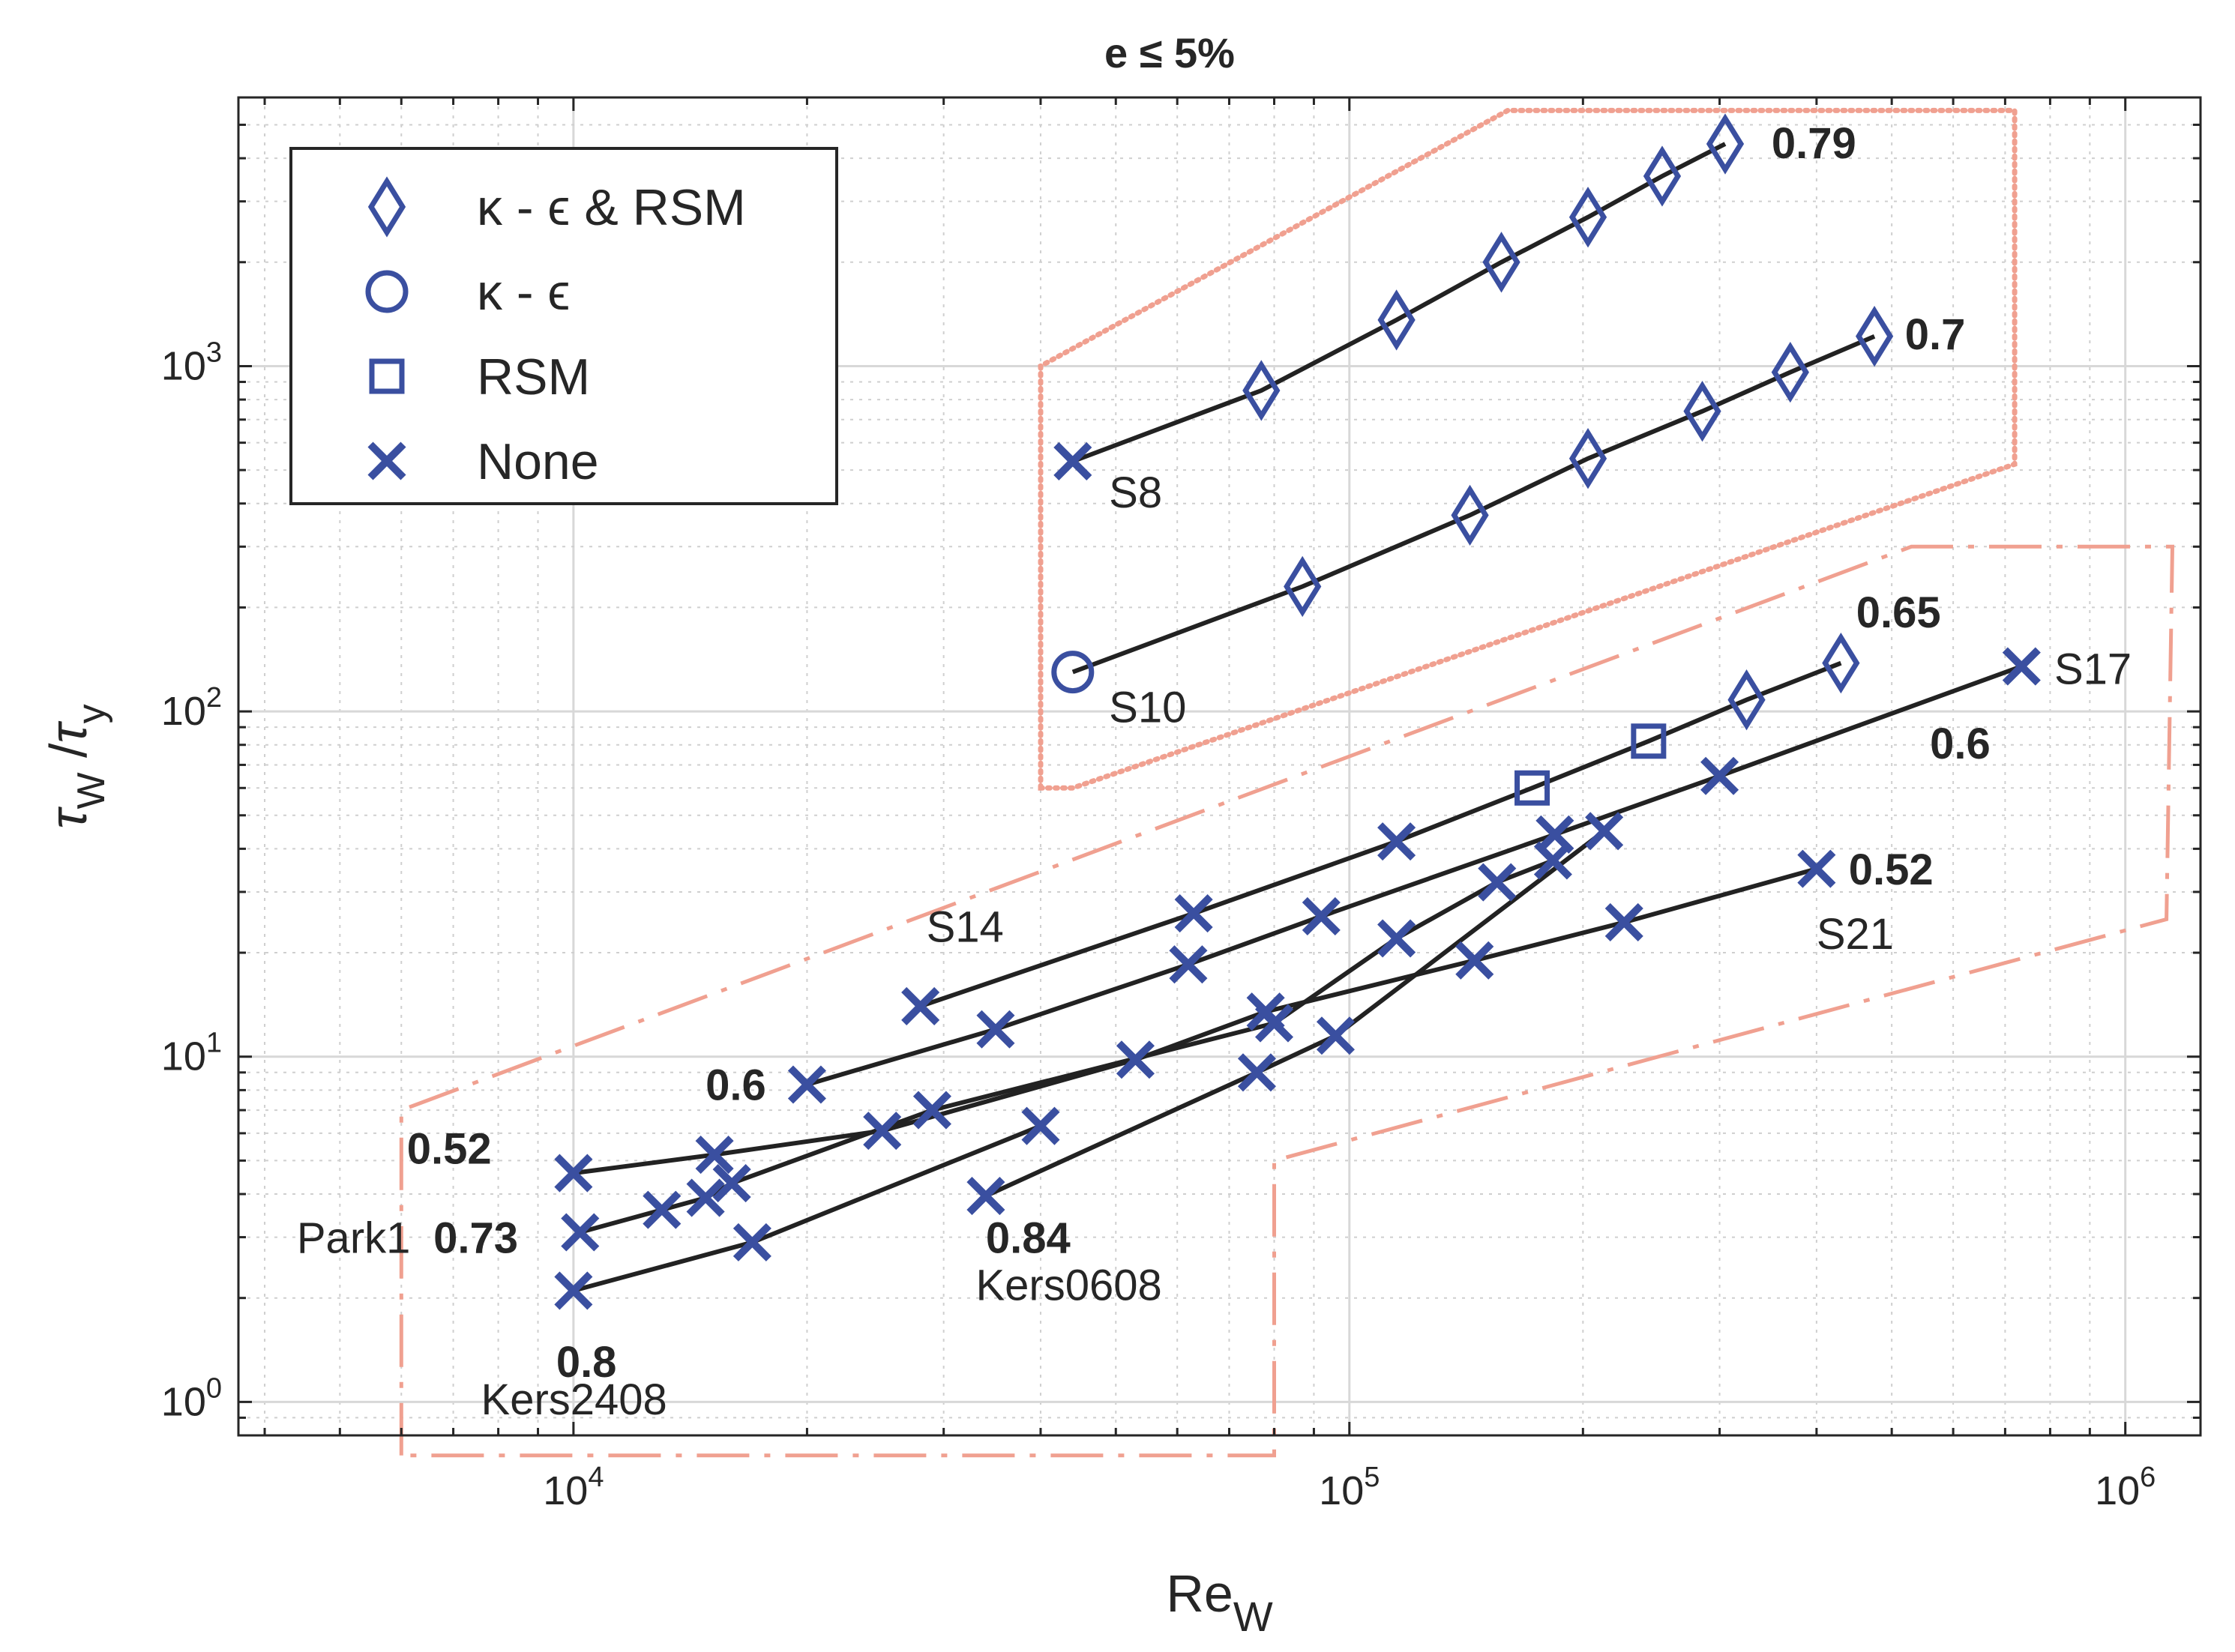 The height and width of the screenshot is (1652, 2235). I want to click on y-tick-label: 10⁰, so click(192, 1398).